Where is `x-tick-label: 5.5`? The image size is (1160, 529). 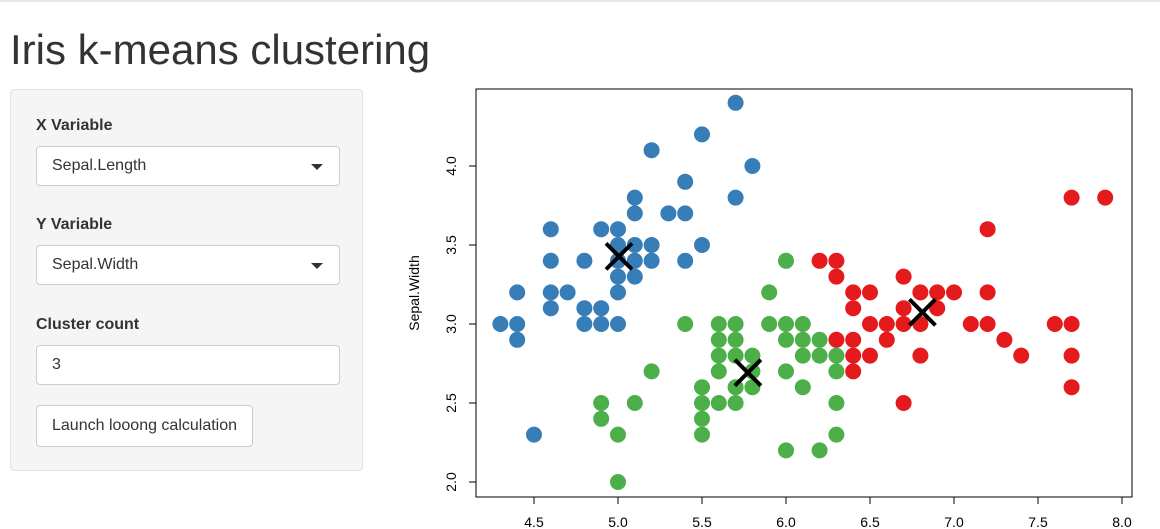 x-tick-label: 5.5 is located at coordinates (702, 521).